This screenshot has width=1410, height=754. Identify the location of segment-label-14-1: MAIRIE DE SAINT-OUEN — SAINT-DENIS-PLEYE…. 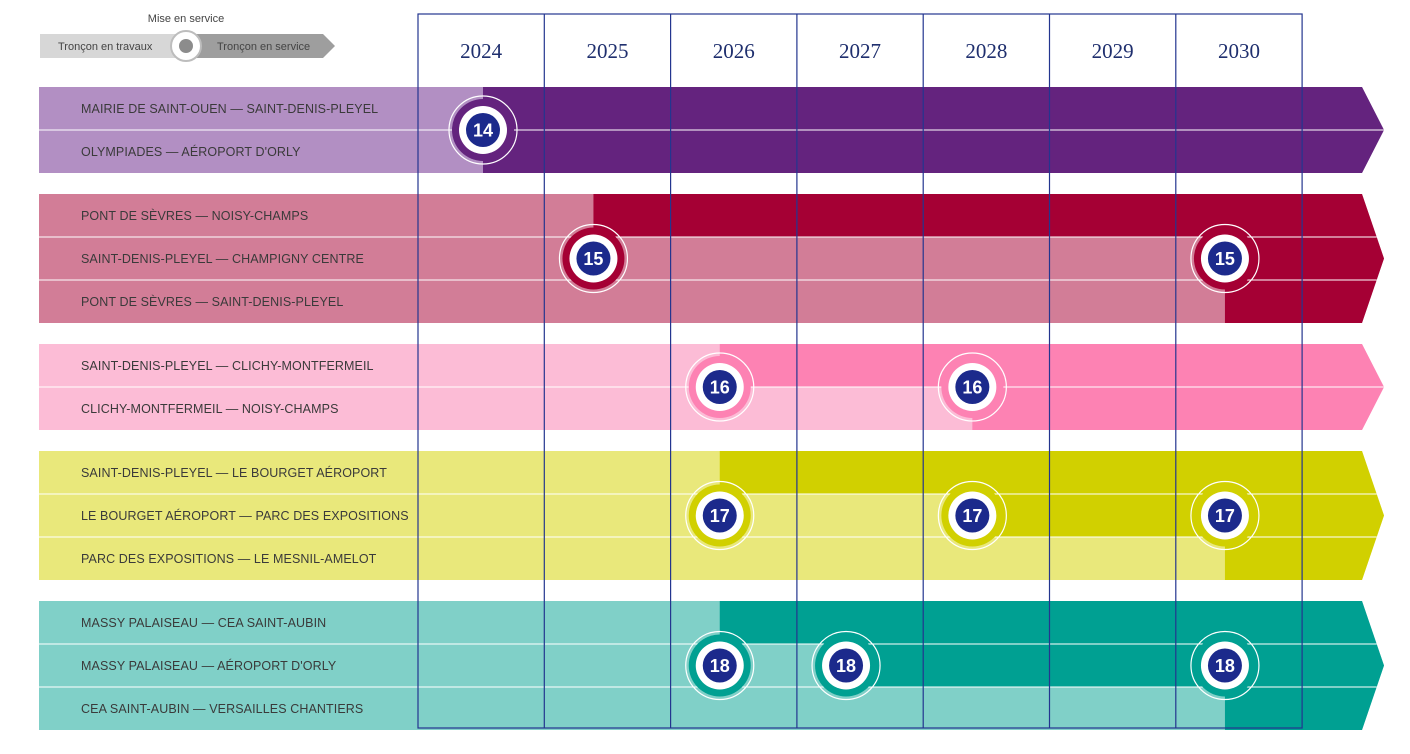
(229, 109).